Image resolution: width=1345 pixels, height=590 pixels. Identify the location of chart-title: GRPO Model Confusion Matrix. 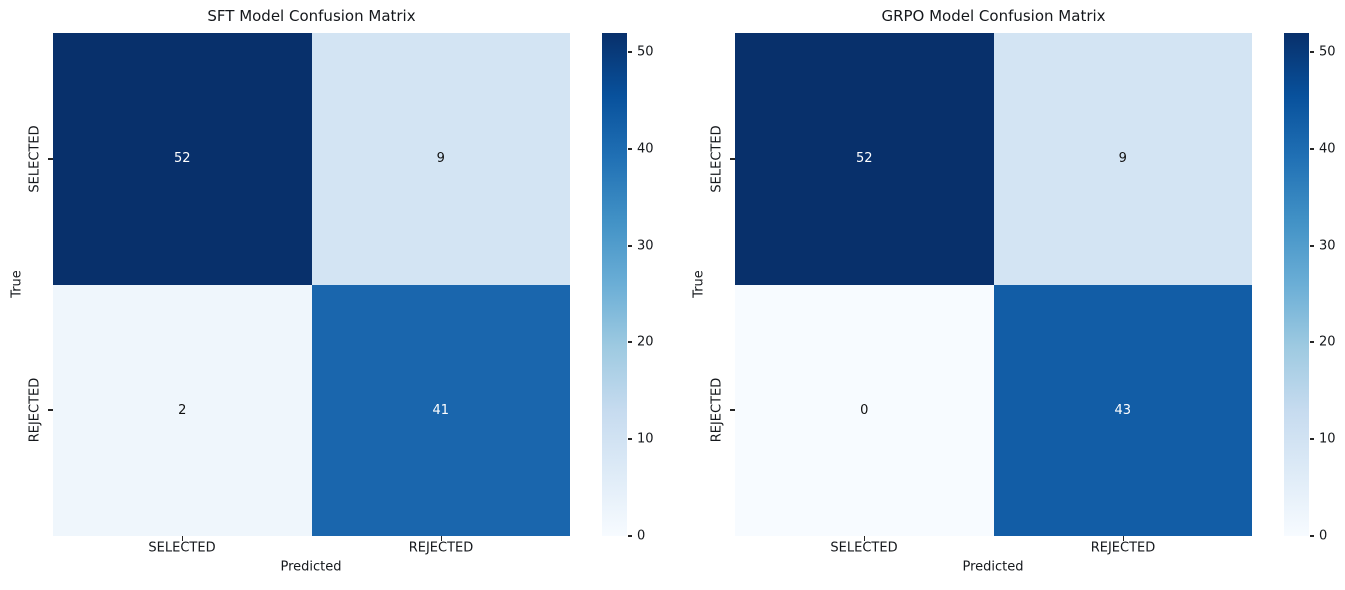
(993, 16).